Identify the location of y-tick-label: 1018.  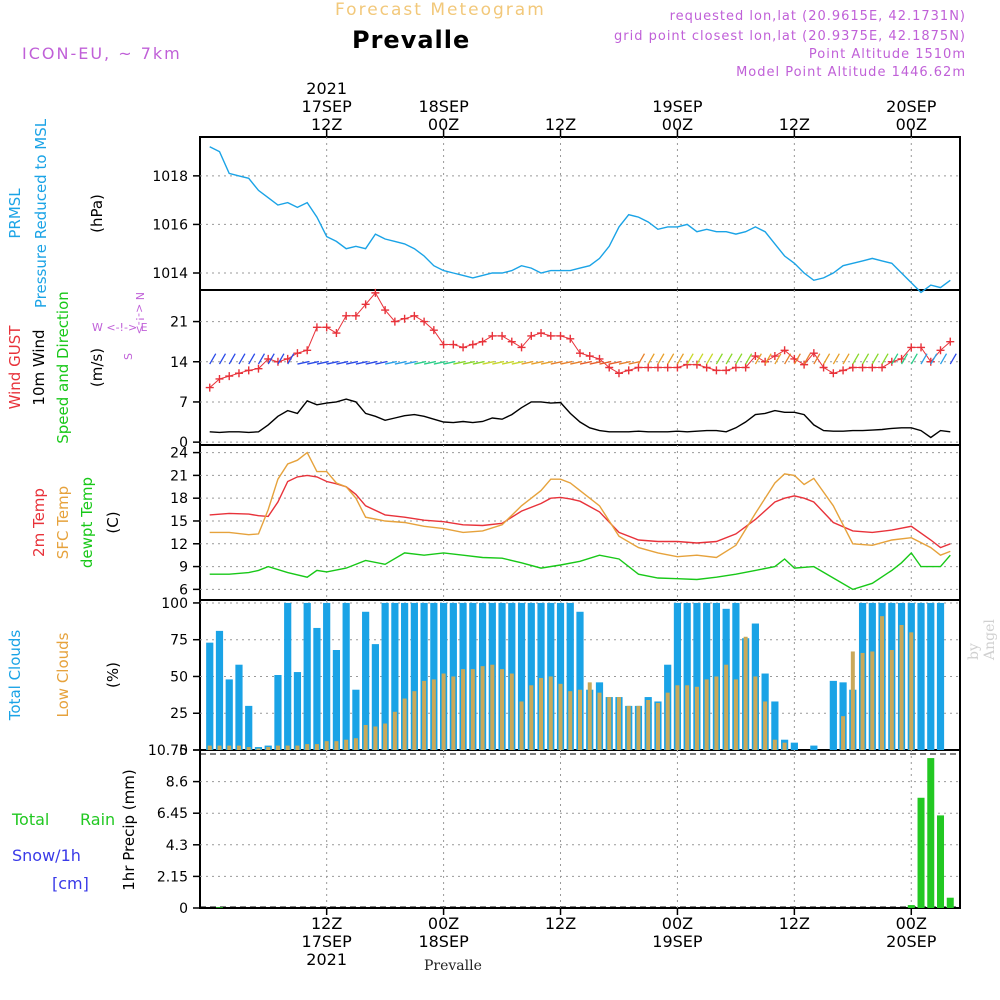
(170, 177).